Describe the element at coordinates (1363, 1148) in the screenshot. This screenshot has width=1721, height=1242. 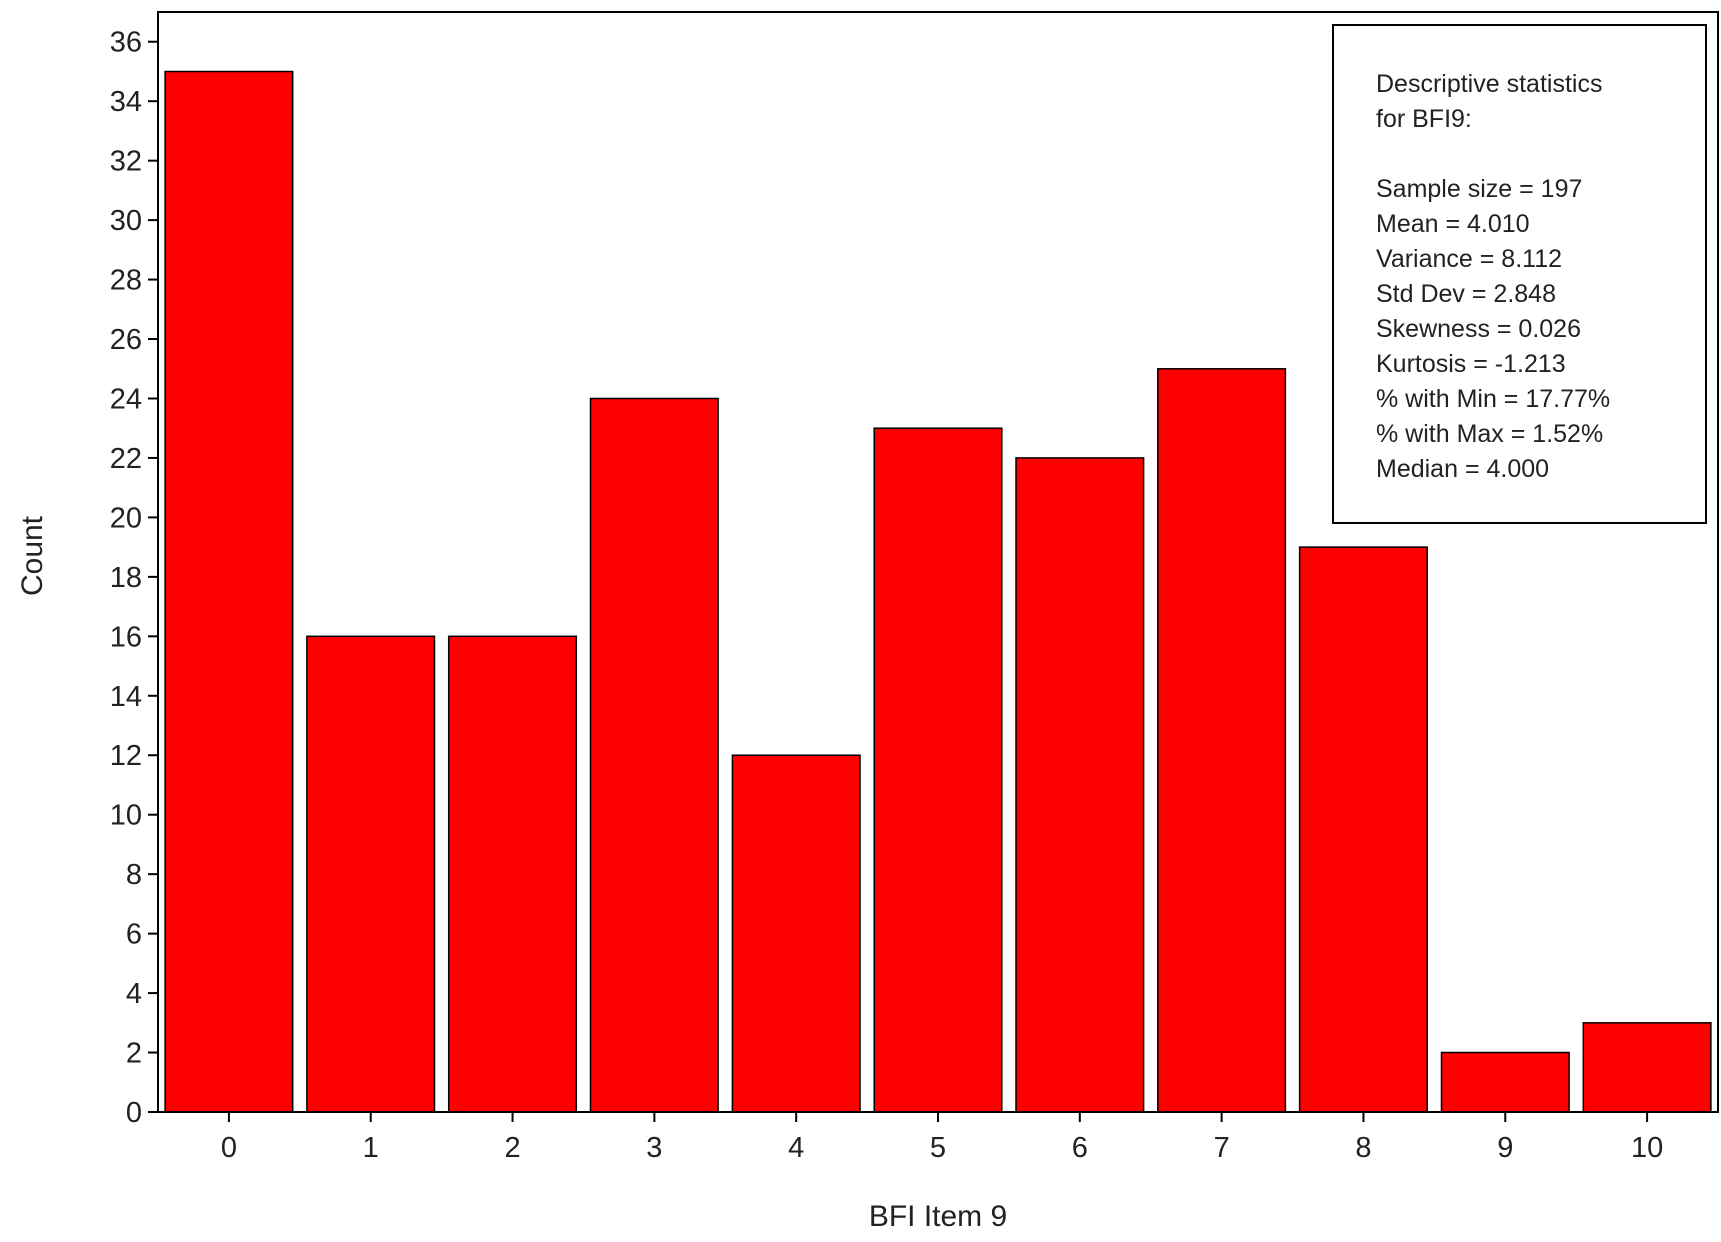
I see `x-tick-label: 8` at that location.